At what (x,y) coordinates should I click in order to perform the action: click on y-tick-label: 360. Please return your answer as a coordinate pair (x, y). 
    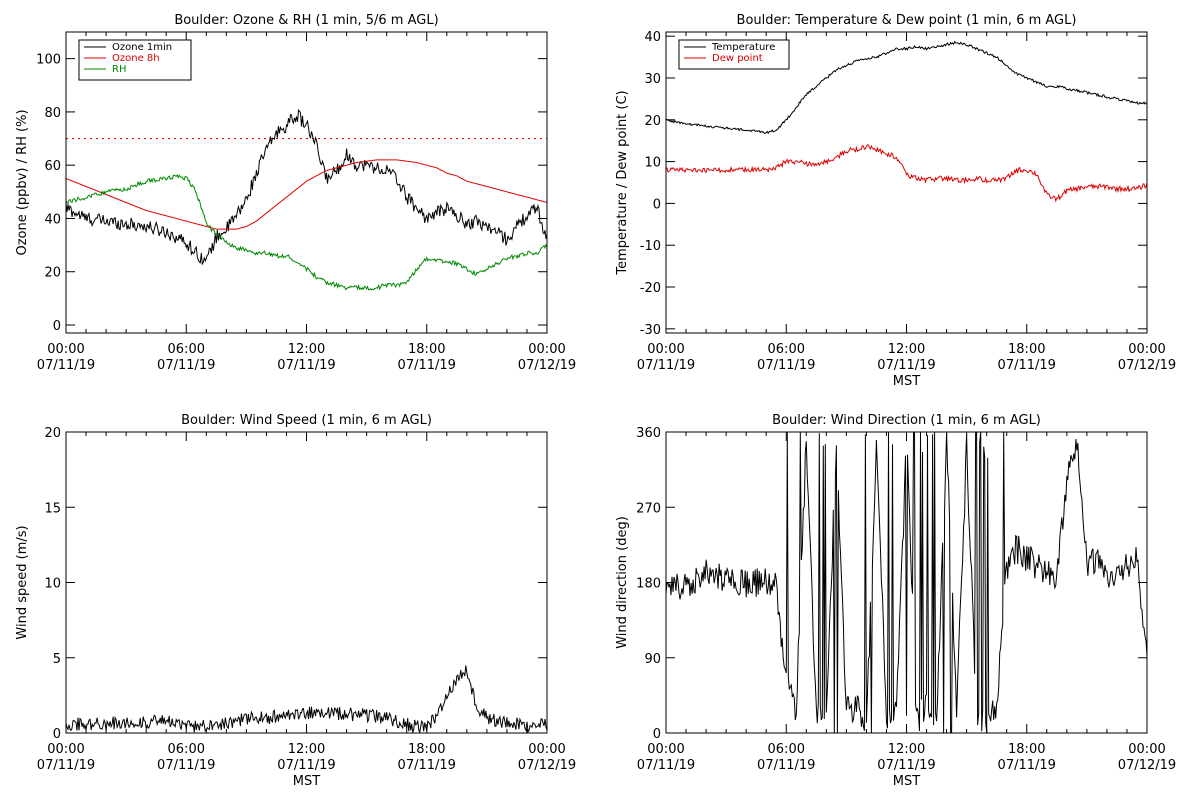
    Looking at the image, I should click on (648, 433).